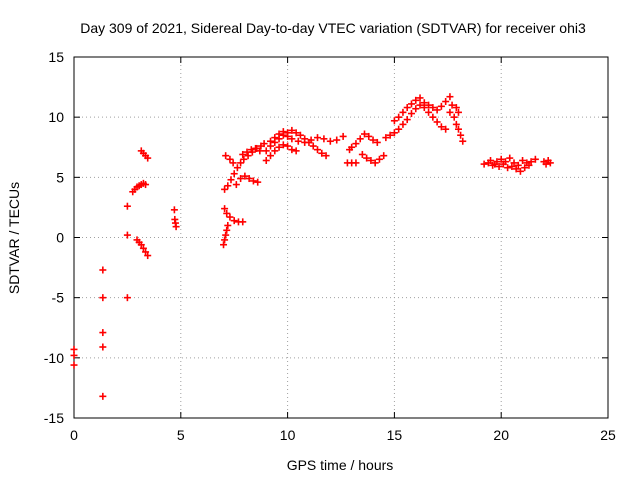 The height and width of the screenshot is (480, 640). What do you see at coordinates (340, 465) in the screenshot?
I see `x-axis-label: GPS time / hours` at bounding box center [340, 465].